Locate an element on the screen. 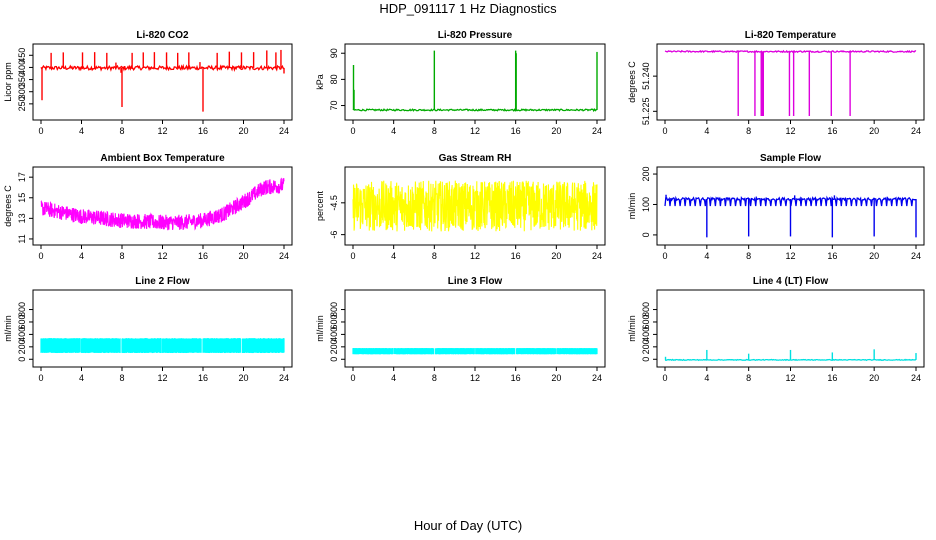 The width and height of the screenshot is (936, 540). y-tick-label: 11 is located at coordinates (22, 238).